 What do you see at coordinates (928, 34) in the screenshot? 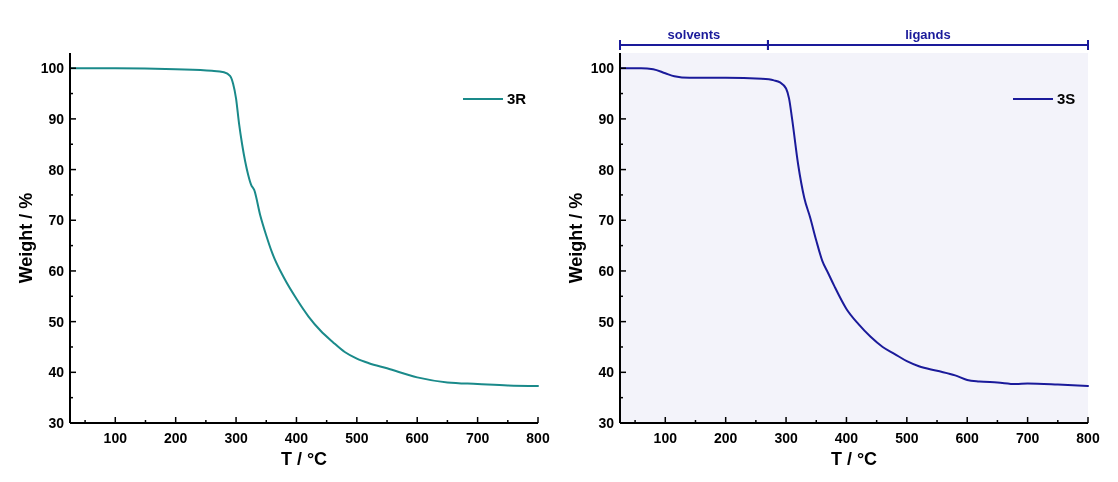
I see `band-label: ligands` at bounding box center [928, 34].